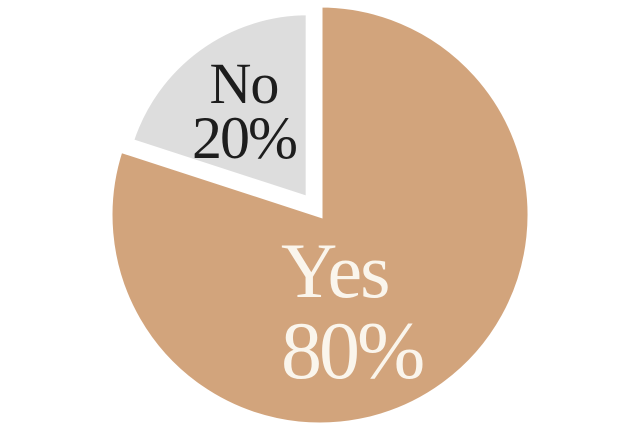  What do you see at coordinates (336, 270) in the screenshot?
I see `yes-slice-label: Yes` at bounding box center [336, 270].